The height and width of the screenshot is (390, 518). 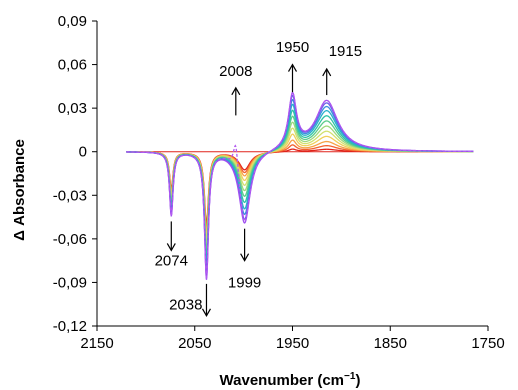 What do you see at coordinates (350, 376) in the screenshot?
I see `x-axis-title-sup: −1` at bounding box center [350, 376].